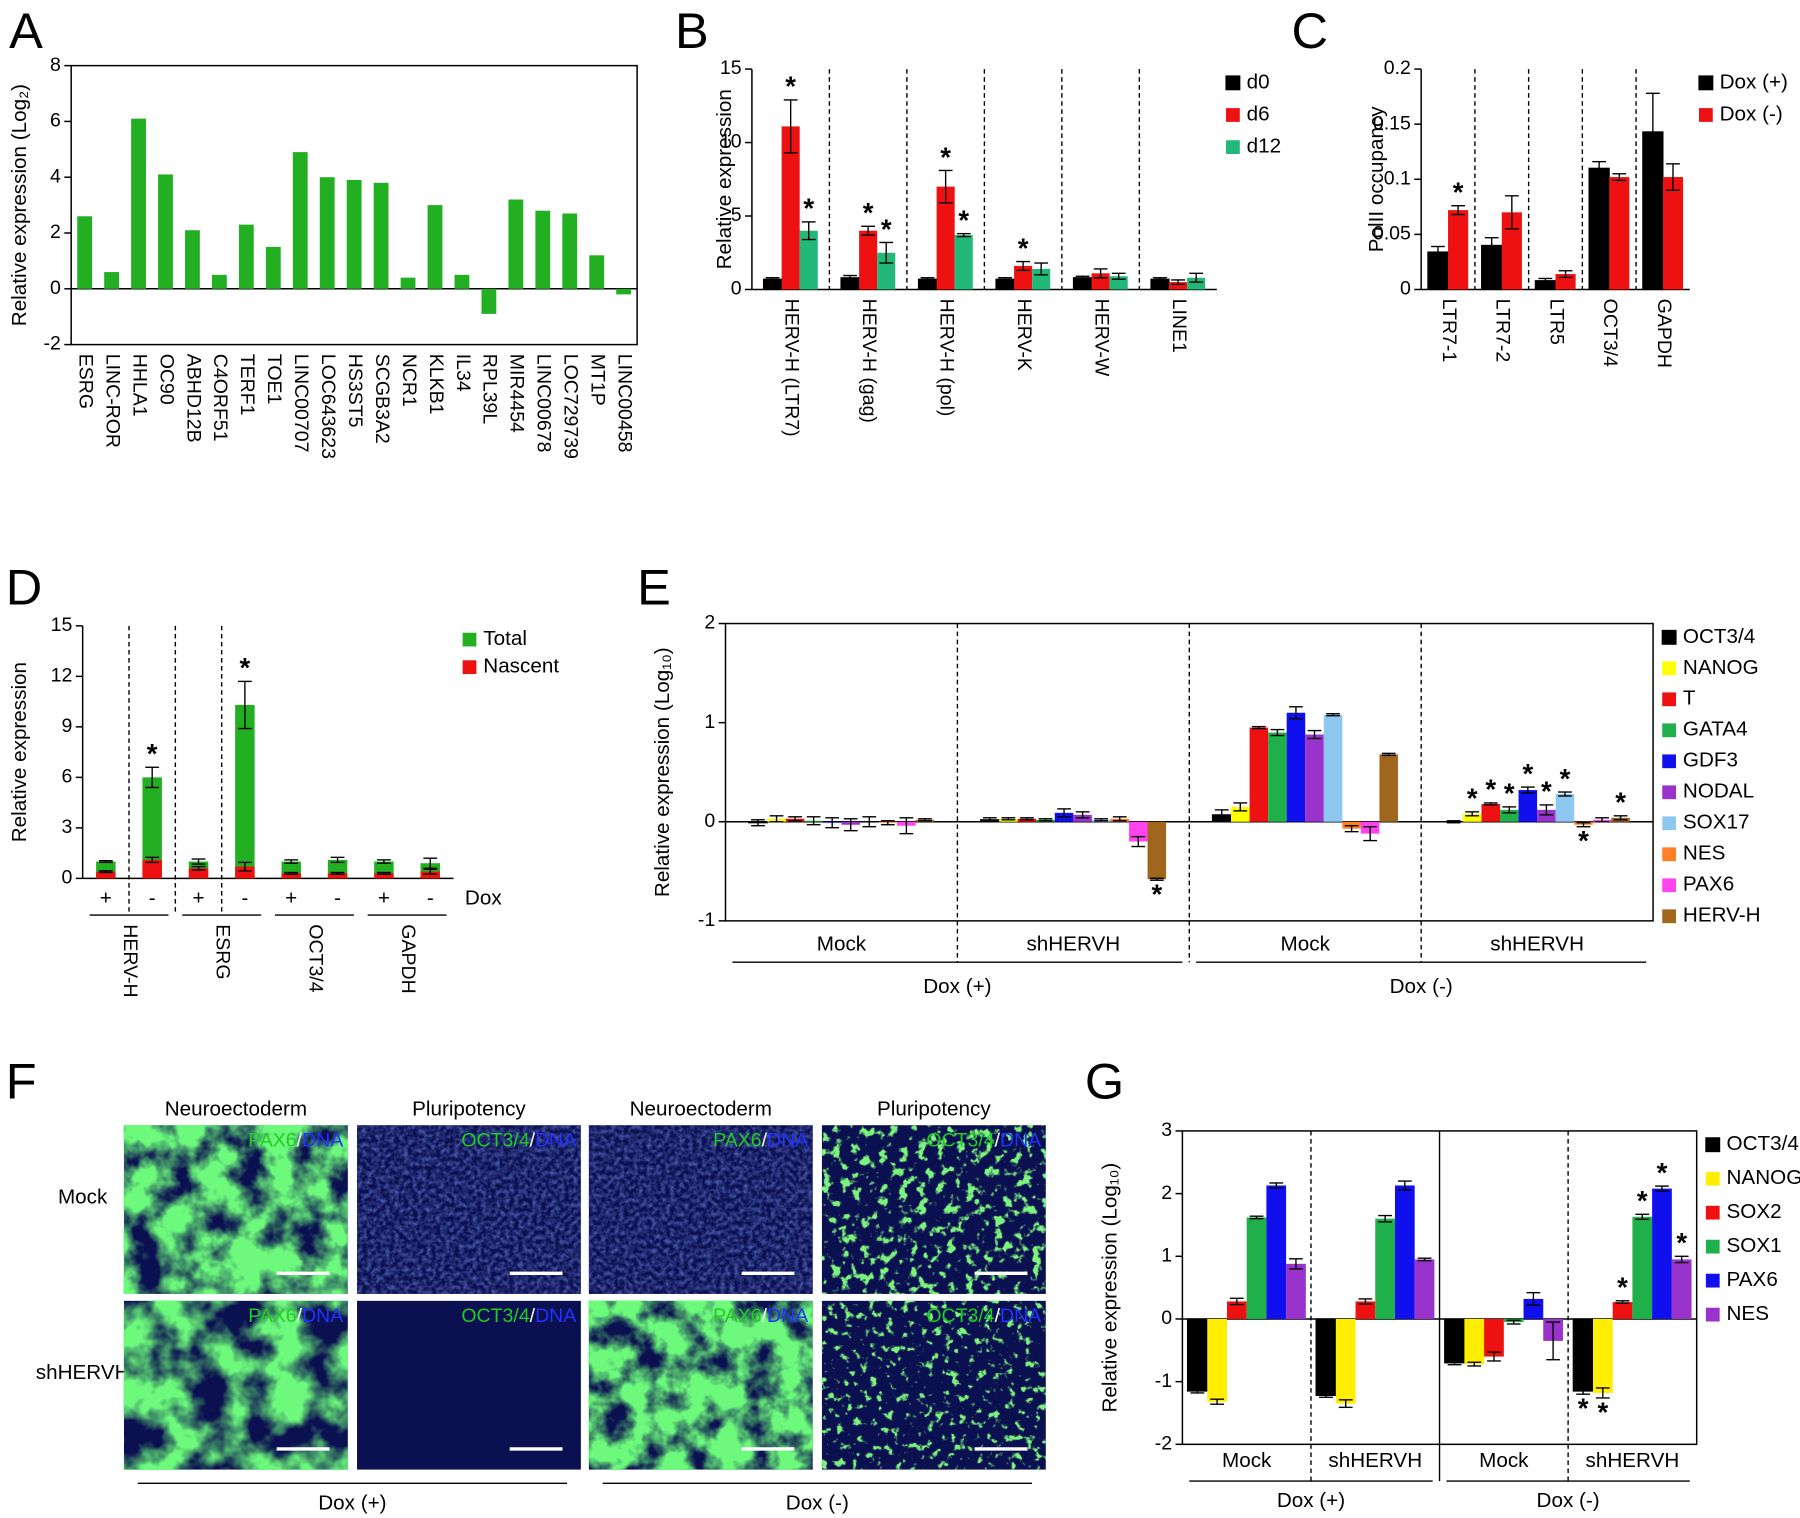 This screenshot has width=1800, height=1518. What do you see at coordinates (1392, 123) in the screenshot?
I see `y-tick-label: 0.15` at bounding box center [1392, 123].